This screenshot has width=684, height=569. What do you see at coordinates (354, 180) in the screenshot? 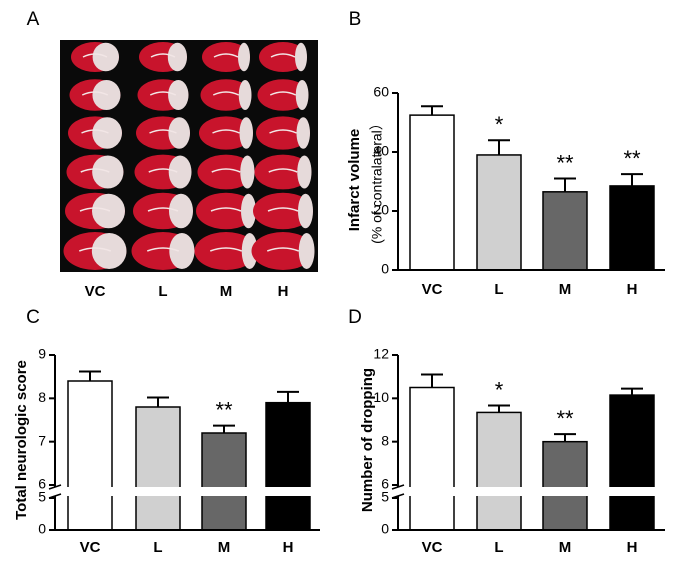
I see `y-axis-label: Infarct volume` at bounding box center [354, 180].